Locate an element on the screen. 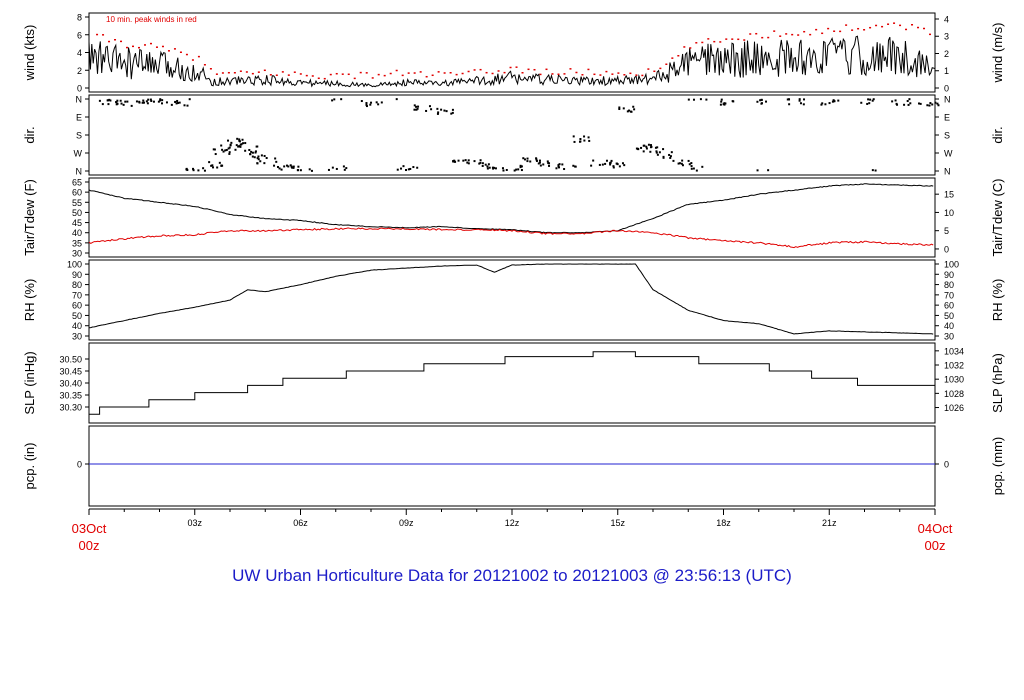 The width and height of the screenshot is (1024, 700). series-tdew is located at coordinates (511, 238).